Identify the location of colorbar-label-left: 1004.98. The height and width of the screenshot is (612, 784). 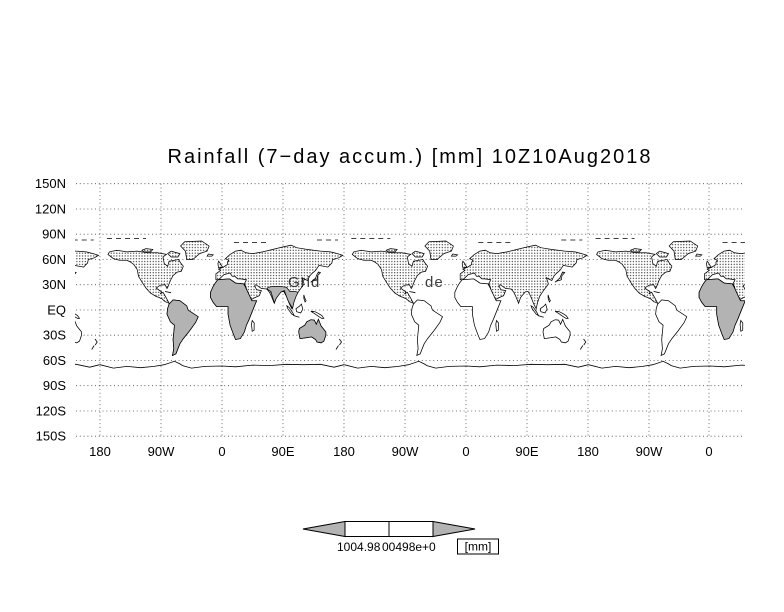
(359, 547).